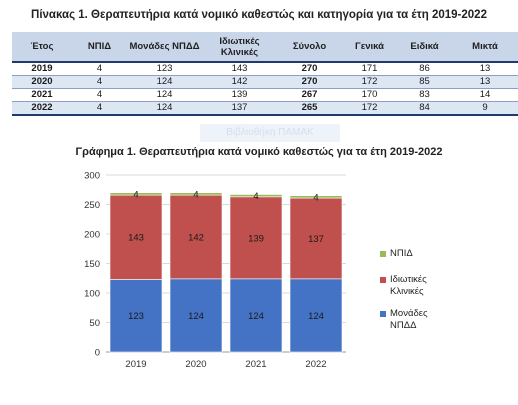 The height and width of the screenshot is (405, 518). Describe the element at coordinates (42, 82) in the screenshot. I see `cell-year: 2020` at that location.